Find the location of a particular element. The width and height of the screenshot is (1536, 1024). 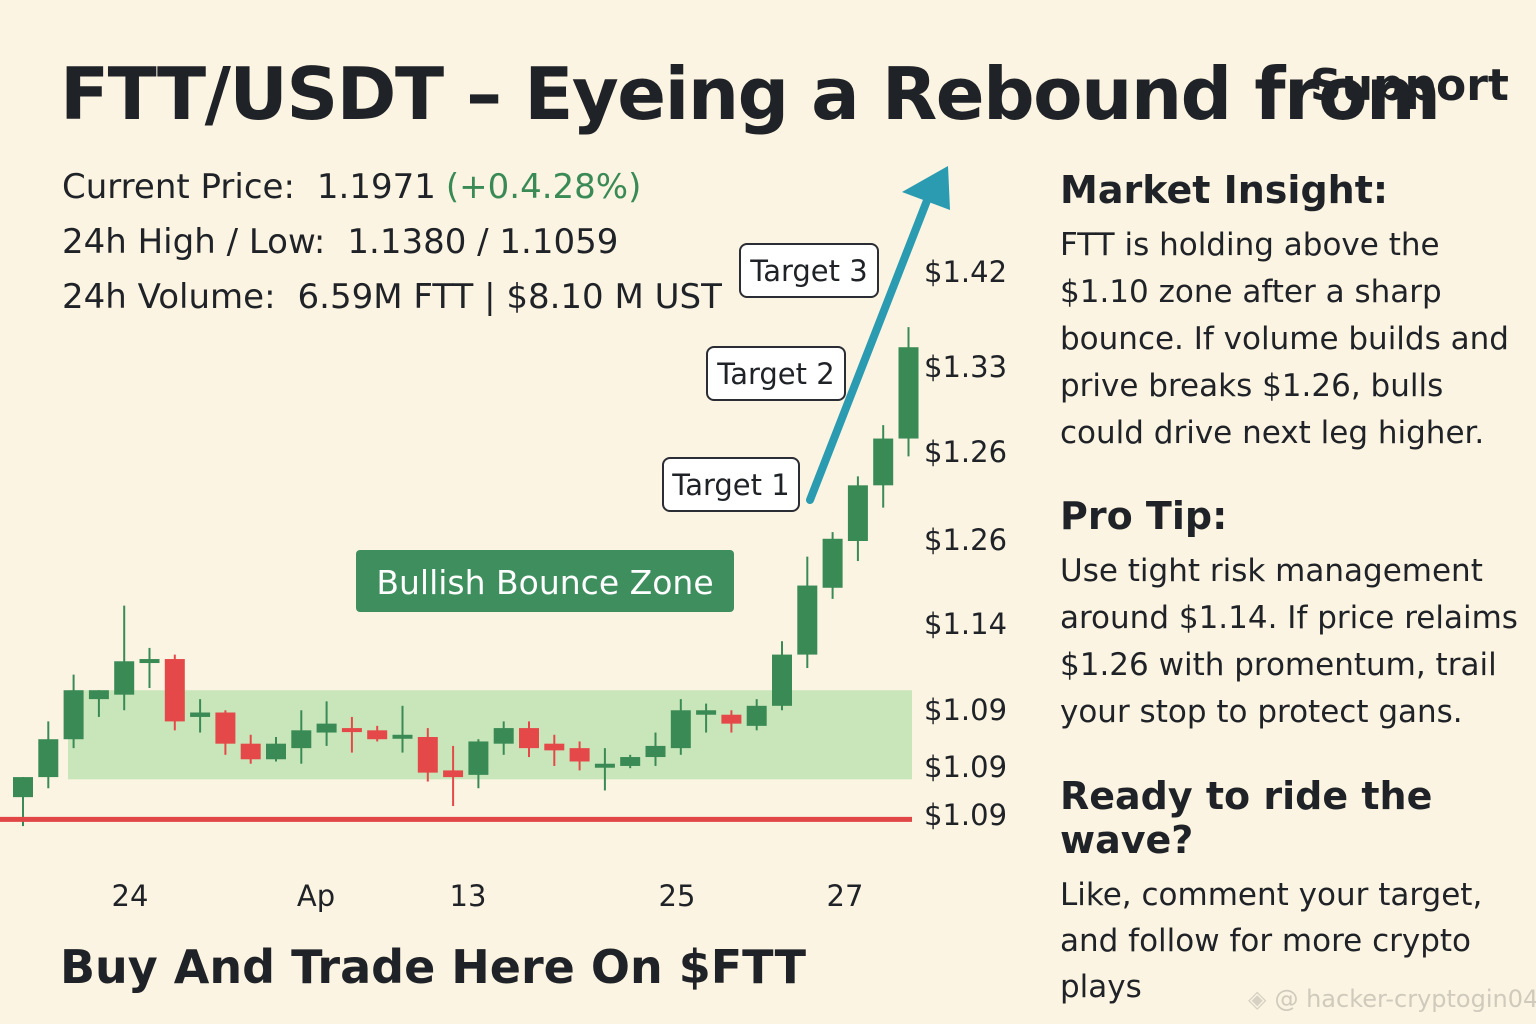

target-2-label: Target 2 is located at coordinates (775, 374).